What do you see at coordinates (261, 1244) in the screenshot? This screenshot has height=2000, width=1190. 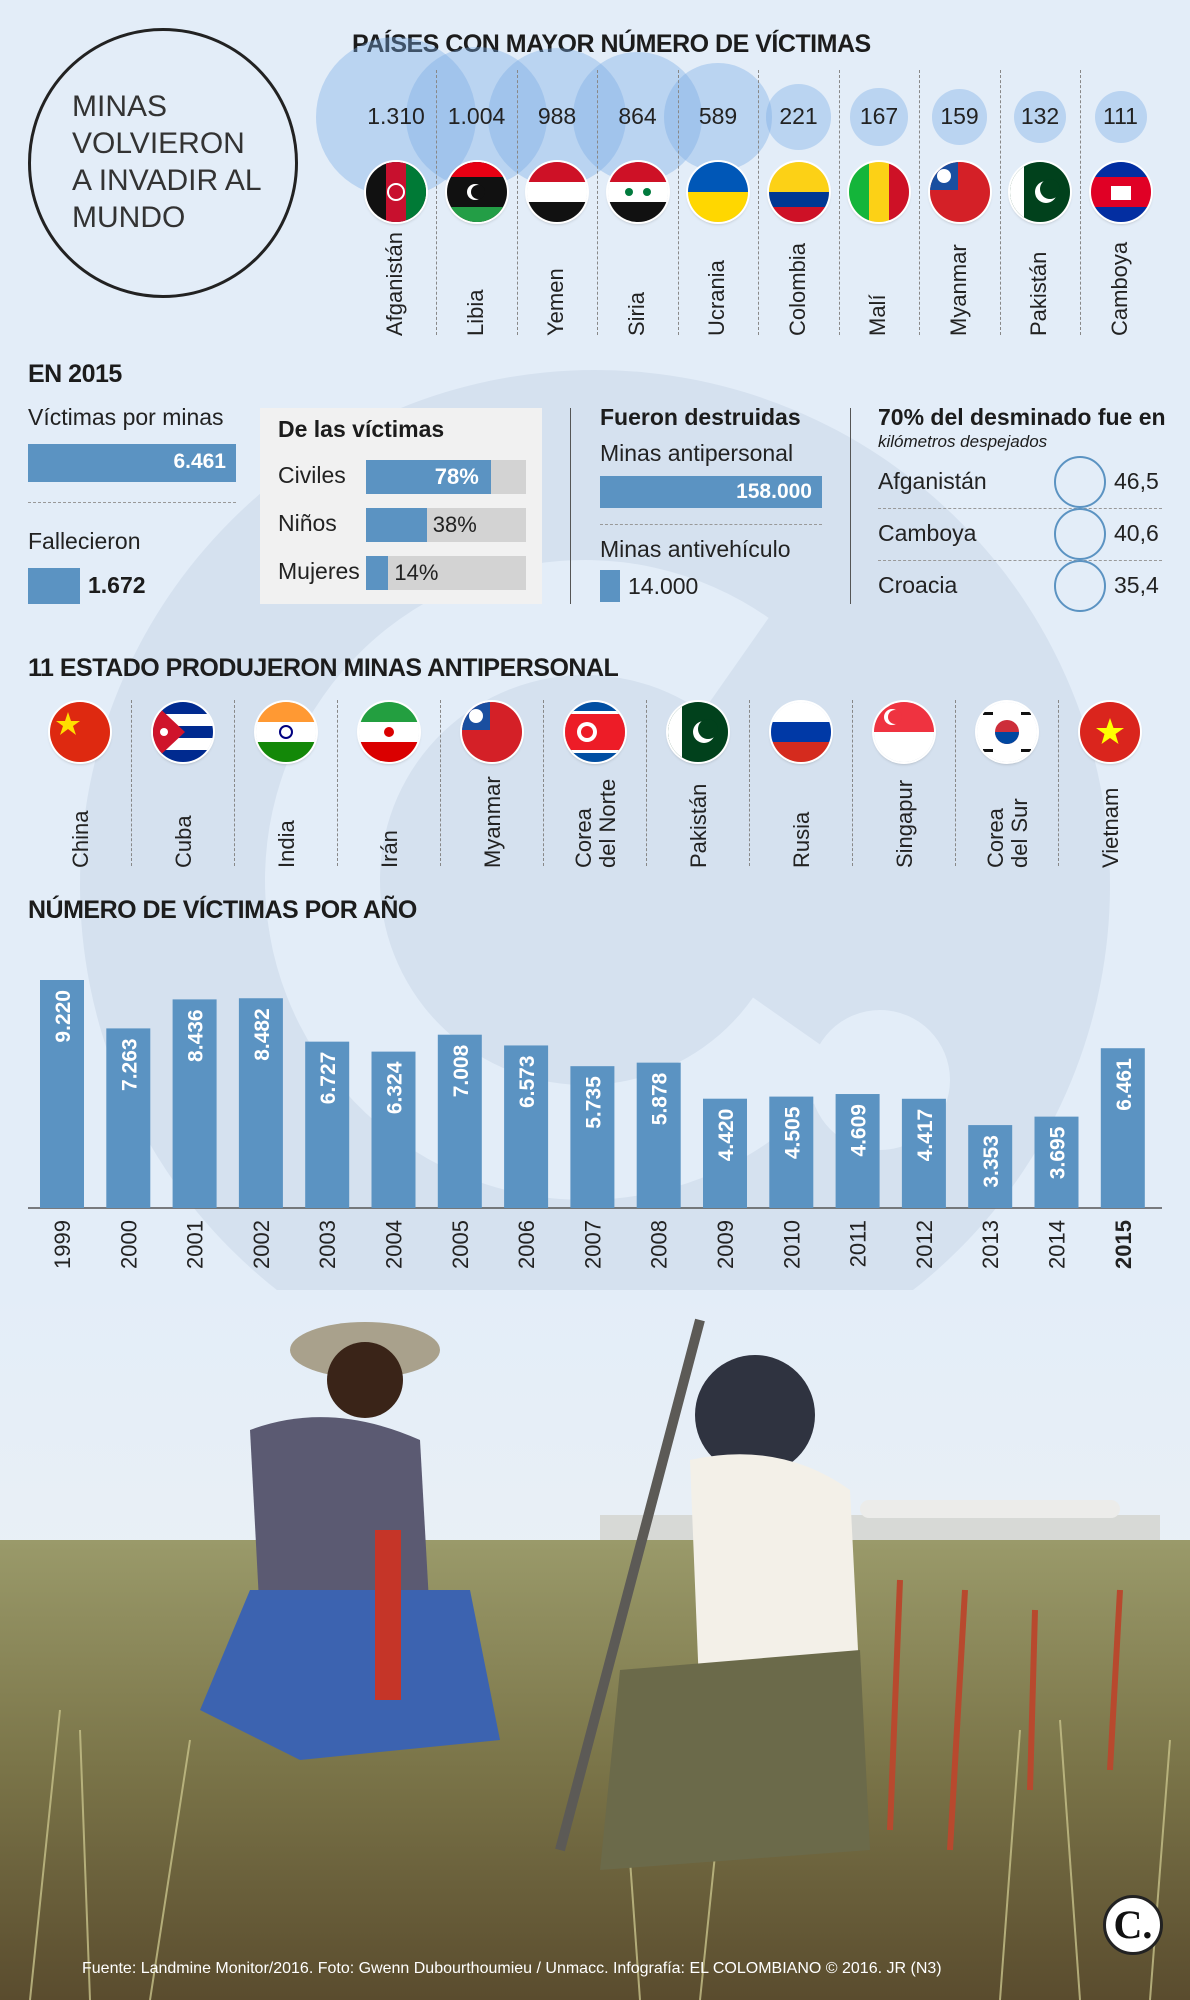 I see `year-tick-label: 2002` at bounding box center [261, 1244].